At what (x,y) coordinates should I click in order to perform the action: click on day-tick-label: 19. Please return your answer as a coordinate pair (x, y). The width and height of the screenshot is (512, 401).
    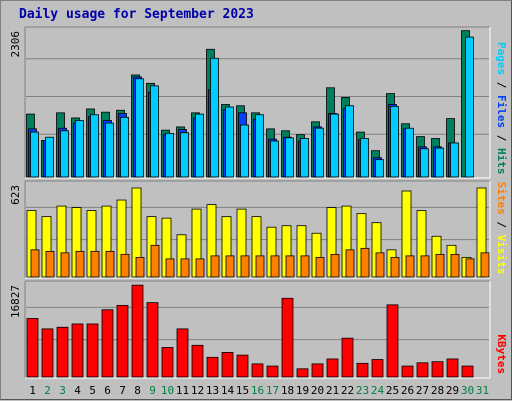
    Looking at the image, I should click on (302, 390).